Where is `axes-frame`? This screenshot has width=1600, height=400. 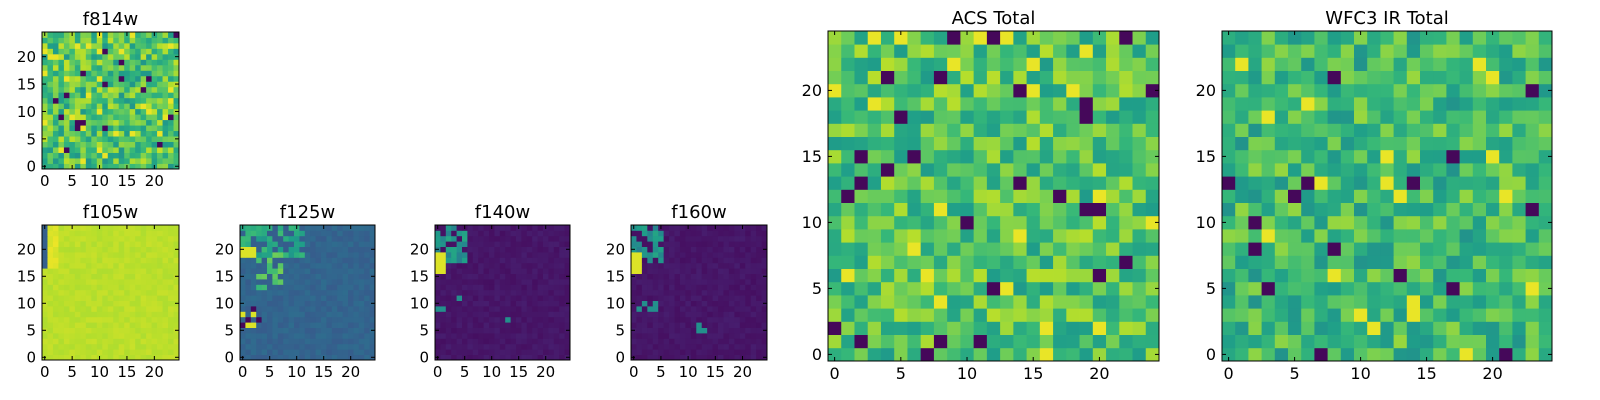 axes-frame is located at coordinates (307, 292).